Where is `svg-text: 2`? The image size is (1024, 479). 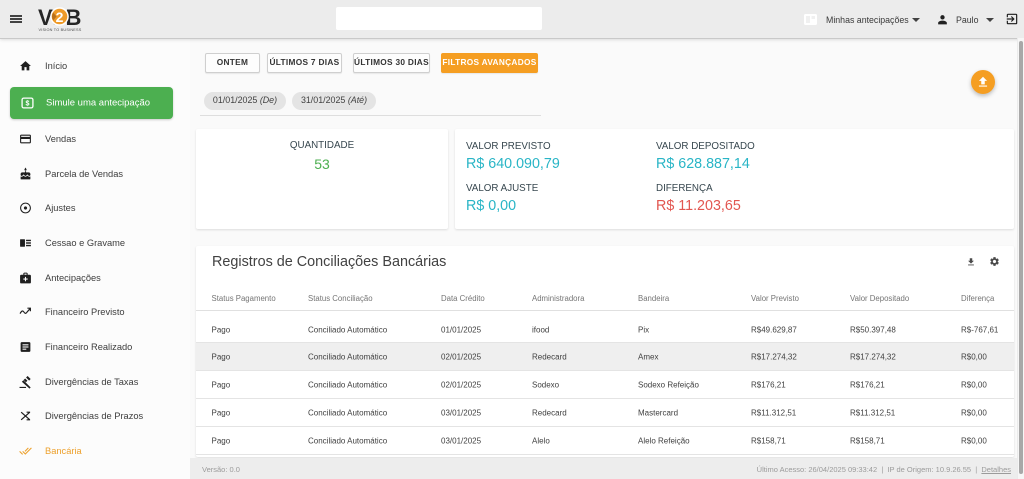
svg-text: 2 is located at coordinates (60, 17).